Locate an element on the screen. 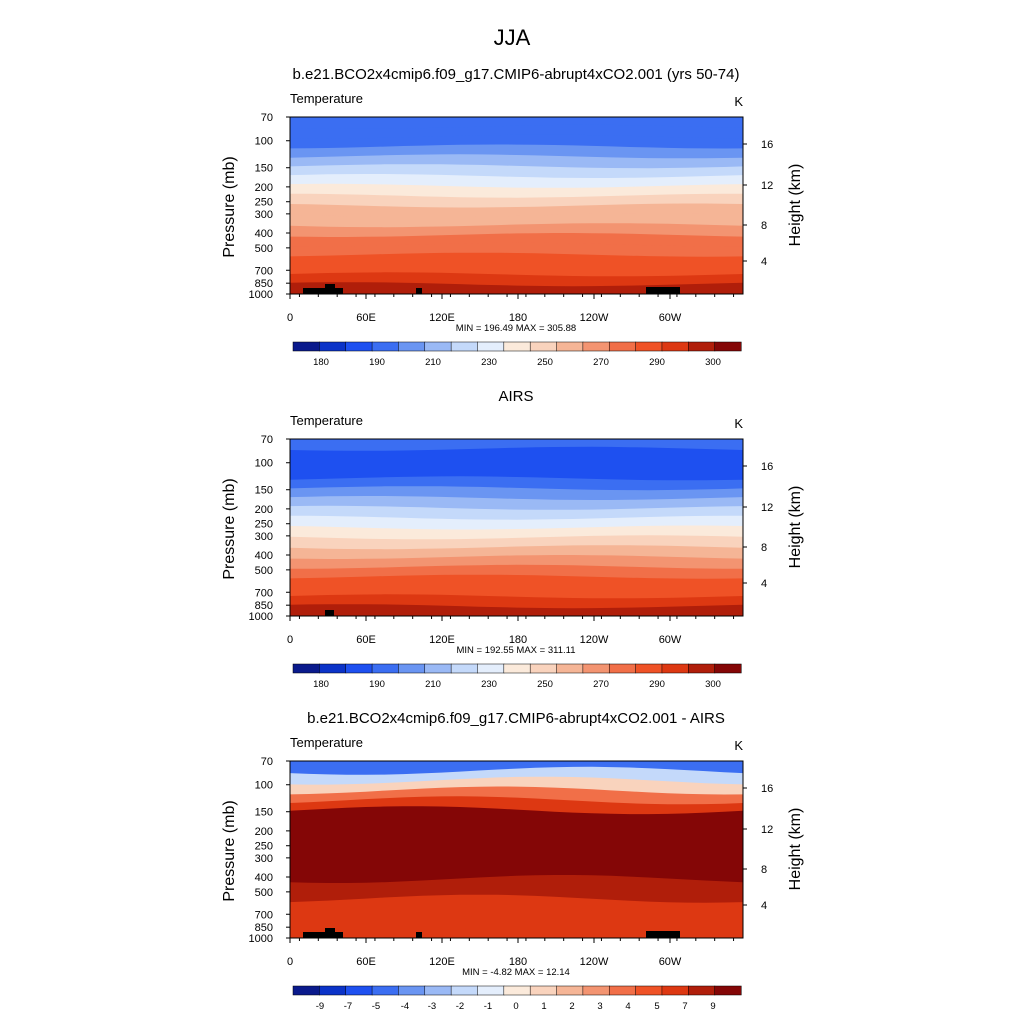 The image size is (1024, 1024). contour-bands is located at coordinates (516, 527).